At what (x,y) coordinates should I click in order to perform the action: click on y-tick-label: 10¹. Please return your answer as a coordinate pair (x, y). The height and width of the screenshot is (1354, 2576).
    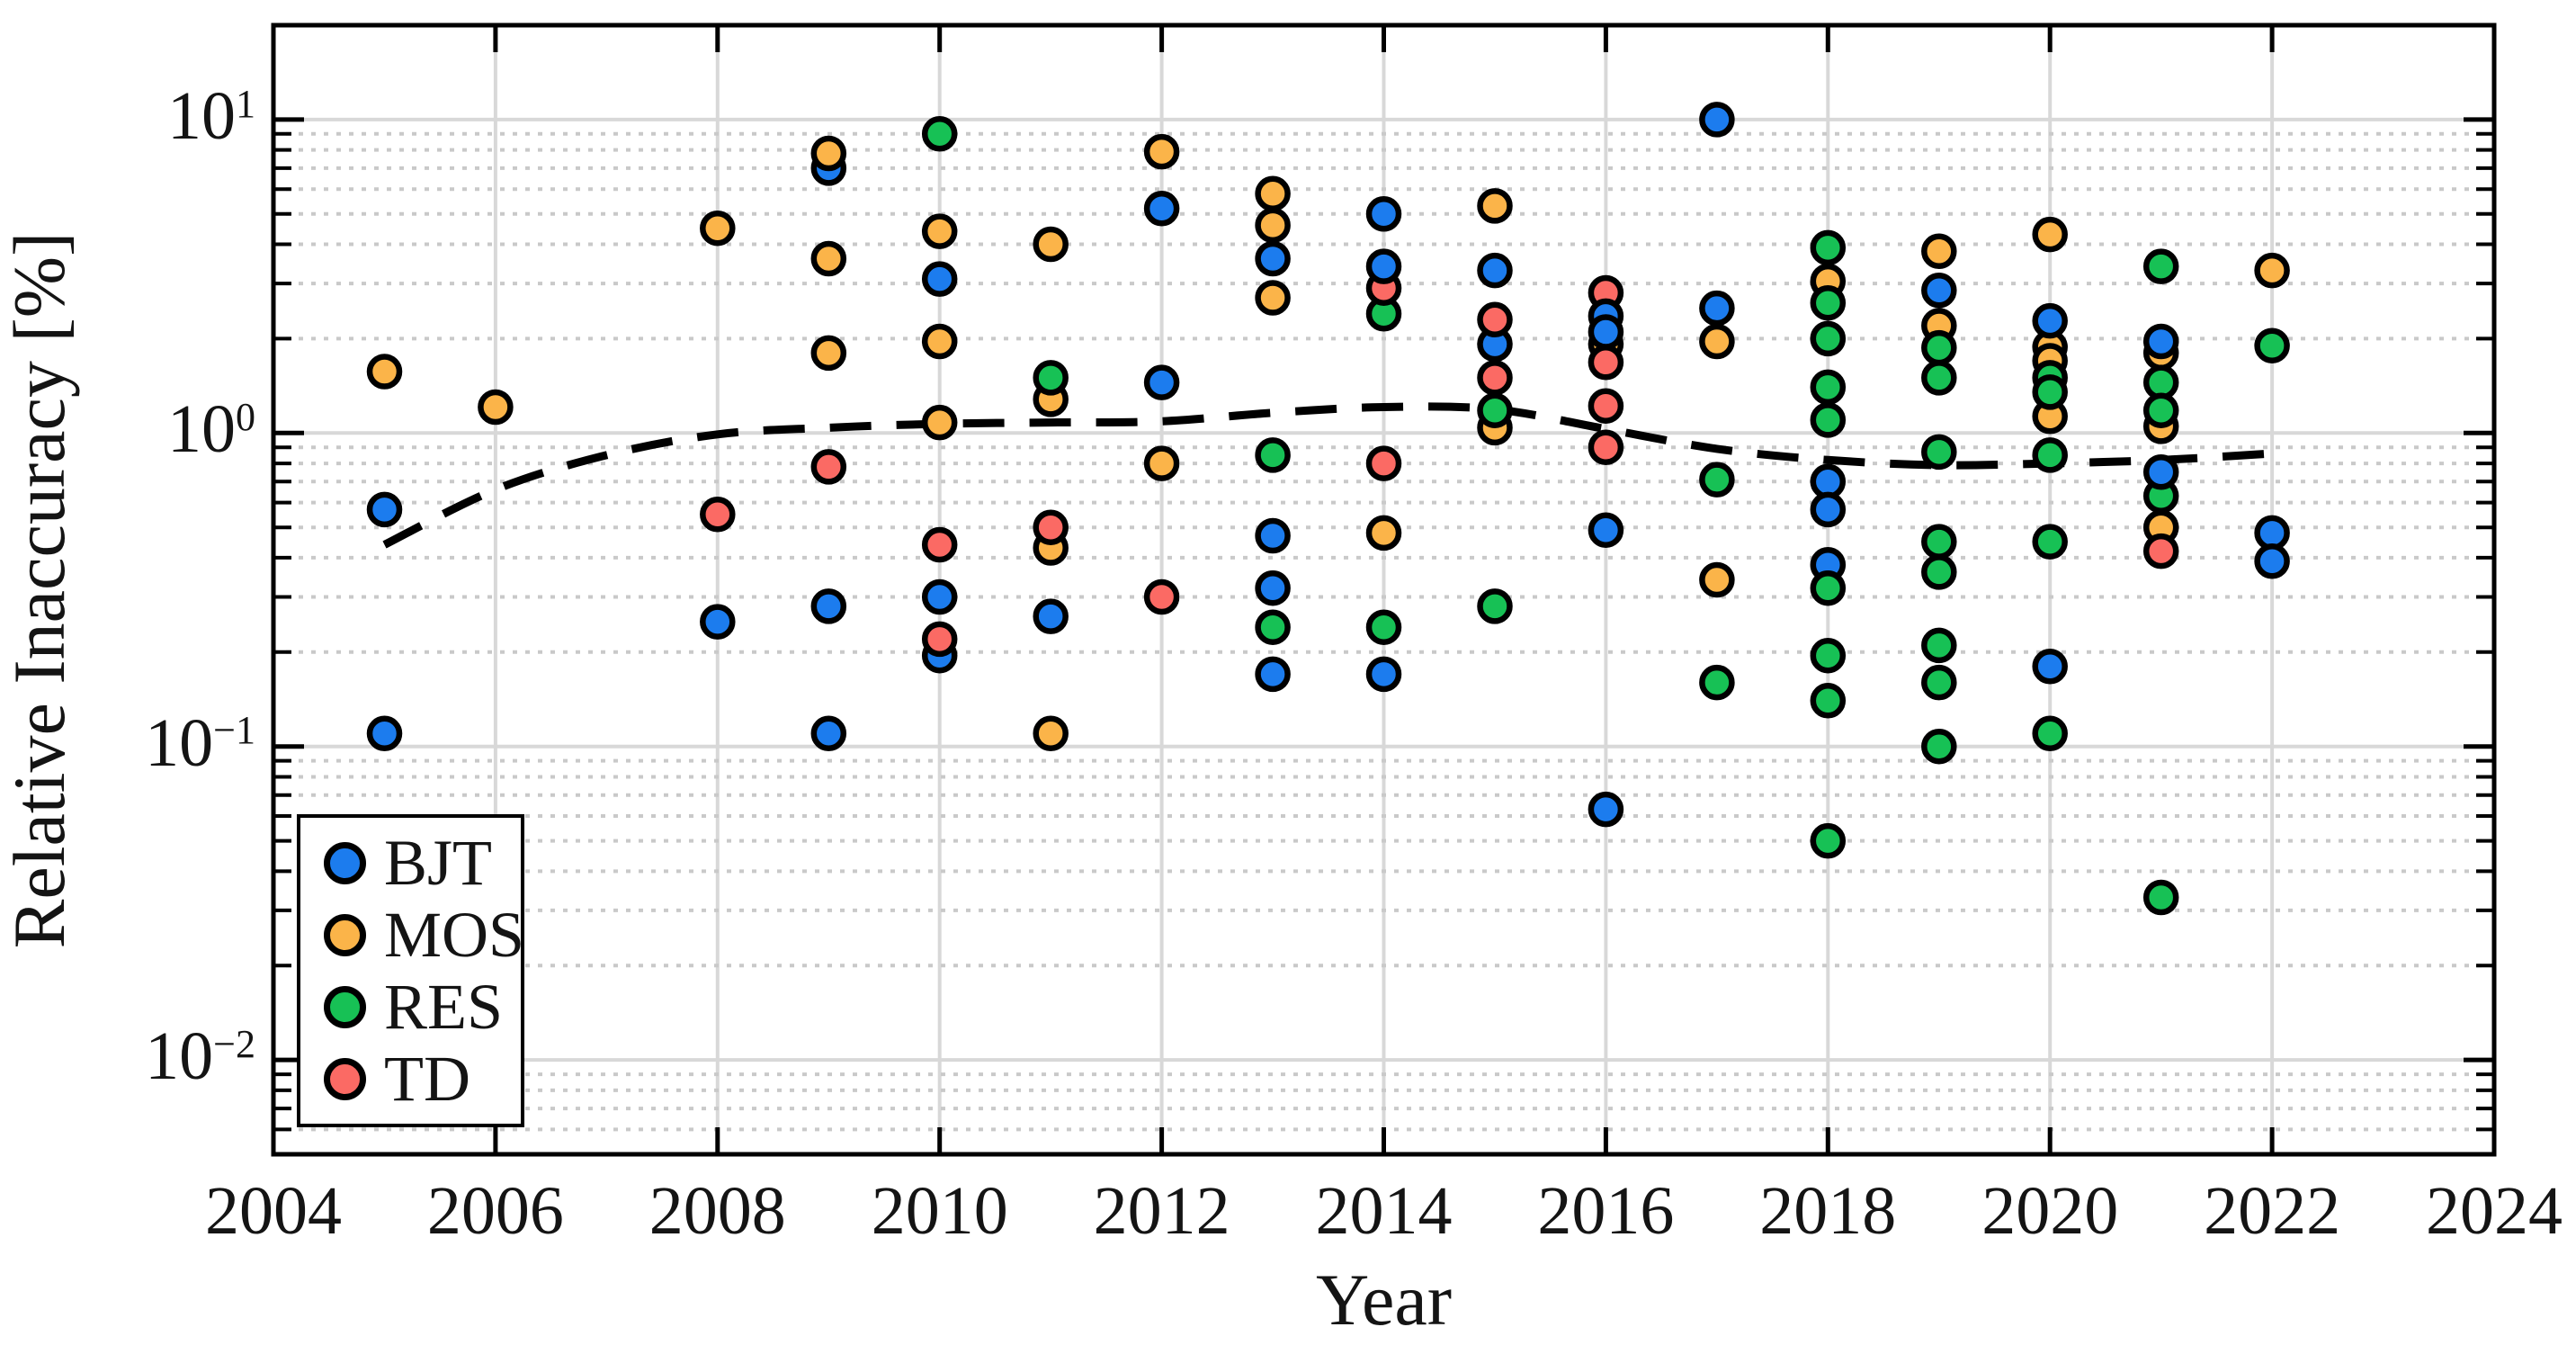
    Looking at the image, I should click on (210, 115).